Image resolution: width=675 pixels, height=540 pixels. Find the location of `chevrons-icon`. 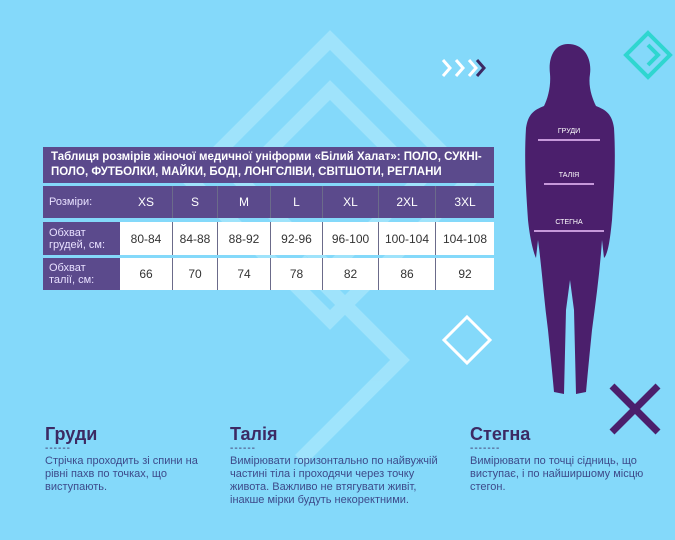

chevrons-icon is located at coordinates (463, 68).